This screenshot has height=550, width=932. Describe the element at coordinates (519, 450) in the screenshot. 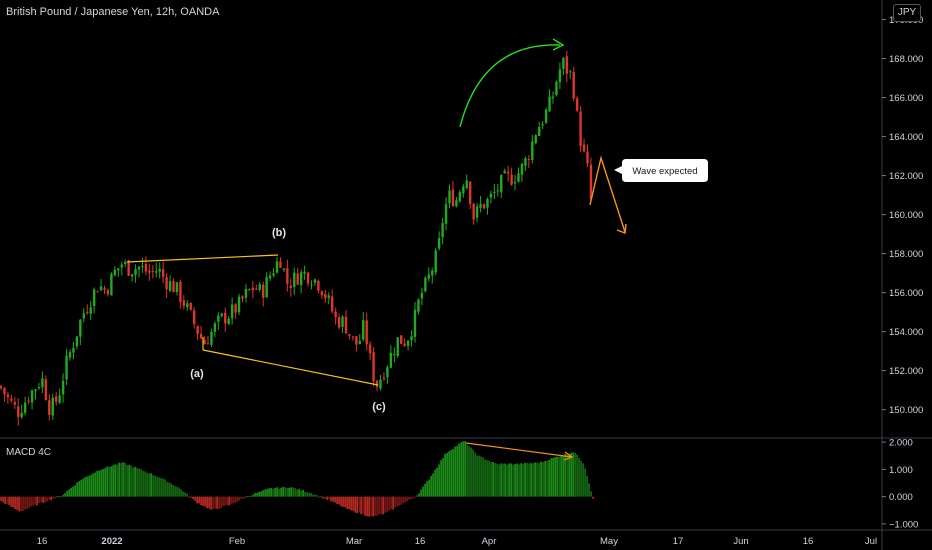

I see `macd-divergence-line` at that location.